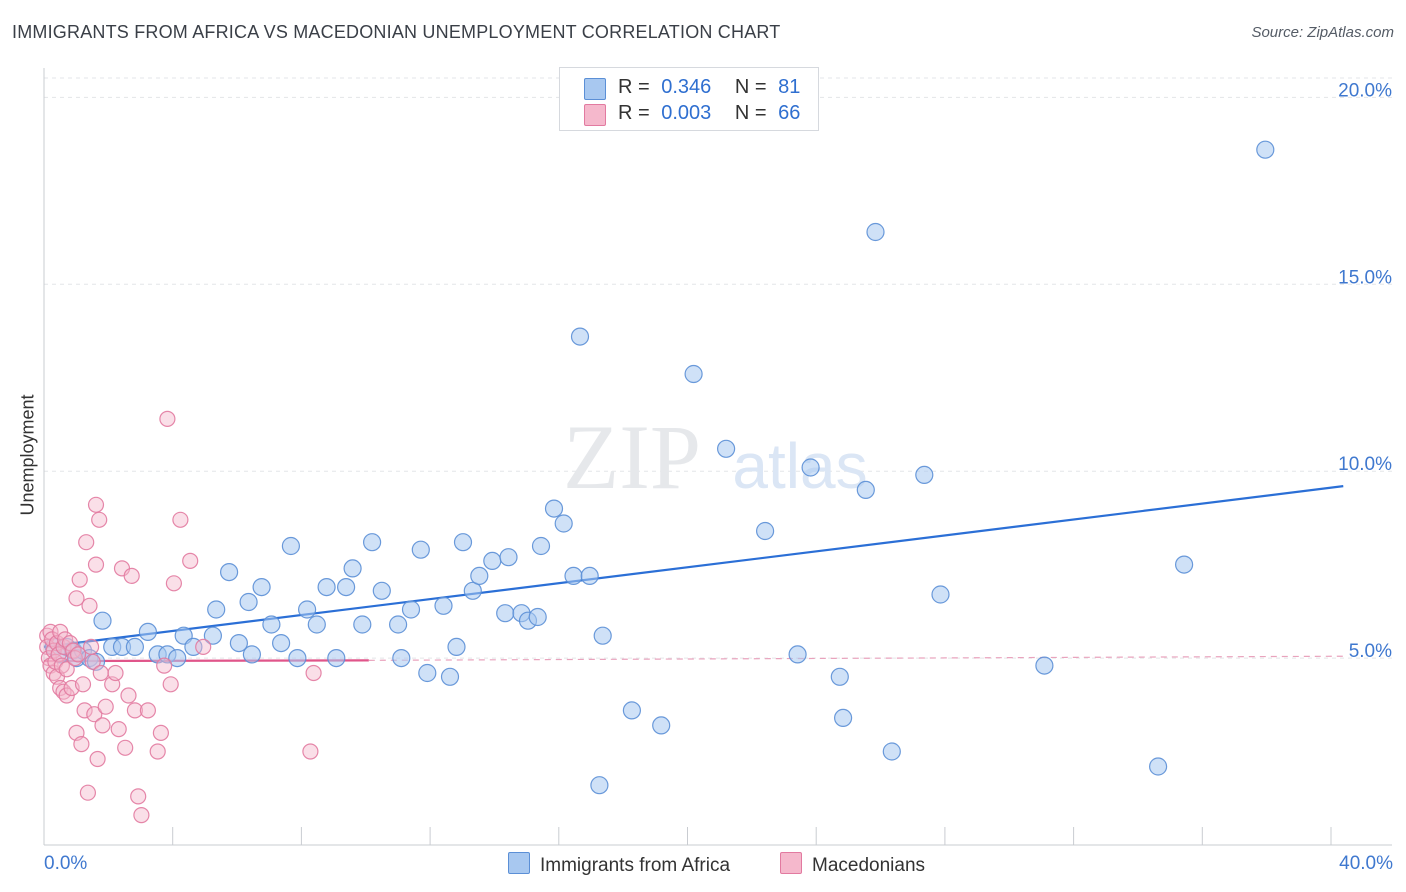  Describe the element at coordinates (1322, 32) in the screenshot. I see `source-credit: Source: ZipAtlas.com` at that location.